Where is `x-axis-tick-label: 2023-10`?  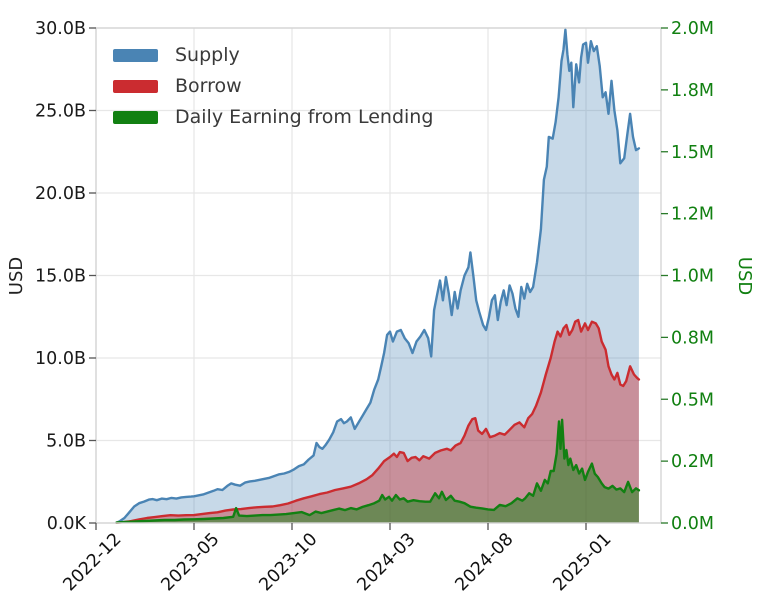
x-axis-tick-label: 2023-10 is located at coordinates (289, 562).